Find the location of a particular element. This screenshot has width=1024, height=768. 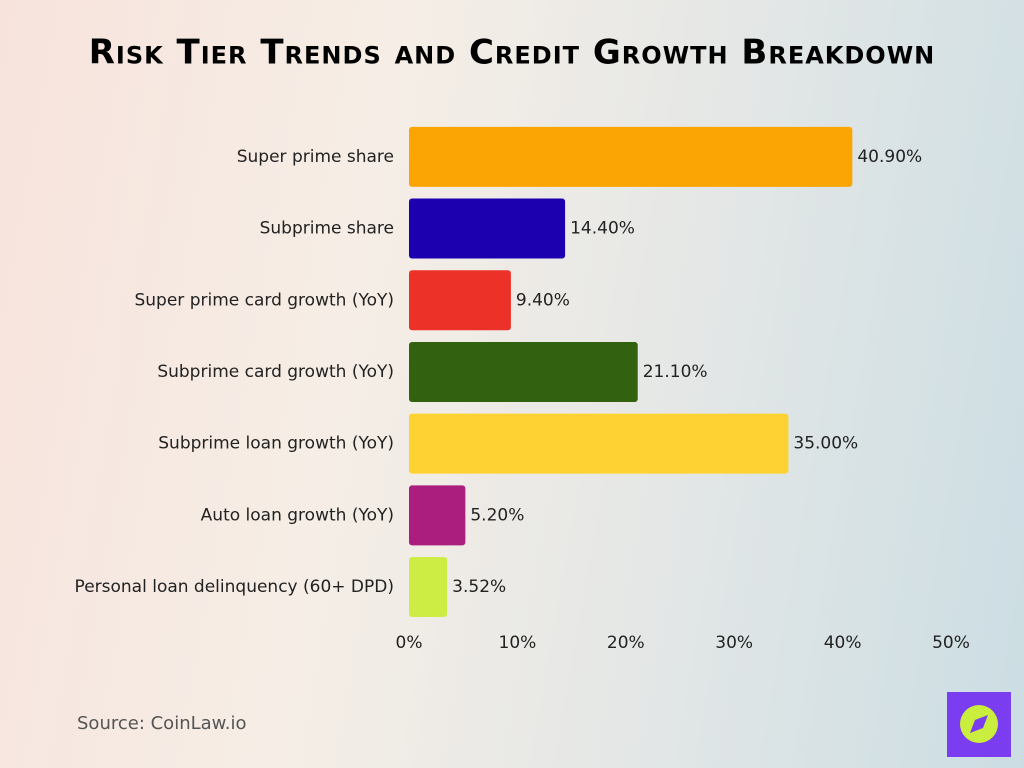

y-tick-label: Super prime card growth (YoY) is located at coordinates (264, 300).